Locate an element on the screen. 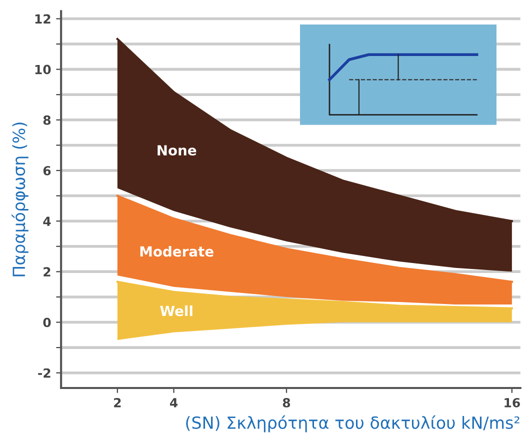 This screenshot has height=446, width=531. y-tick-label: -2 is located at coordinates (44, 373).